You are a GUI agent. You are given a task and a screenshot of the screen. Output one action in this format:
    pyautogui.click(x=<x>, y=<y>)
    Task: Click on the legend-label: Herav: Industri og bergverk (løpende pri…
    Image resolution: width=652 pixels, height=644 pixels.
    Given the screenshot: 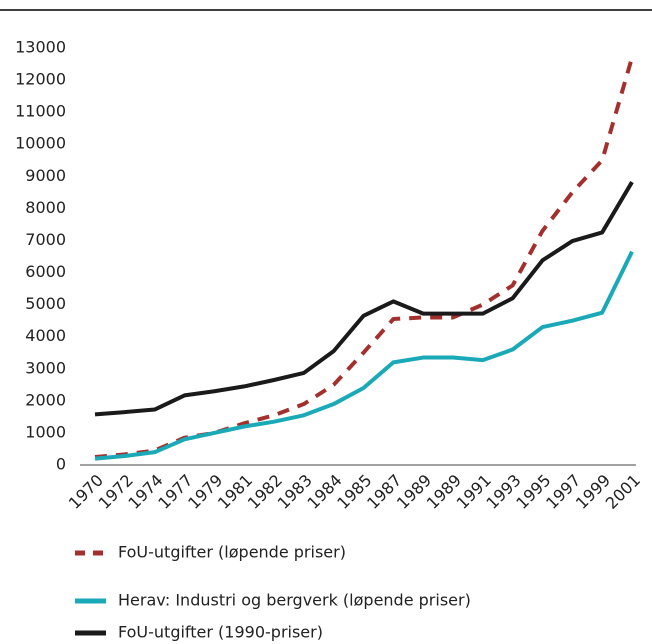 What is the action you would take?
    pyautogui.click(x=294, y=600)
    